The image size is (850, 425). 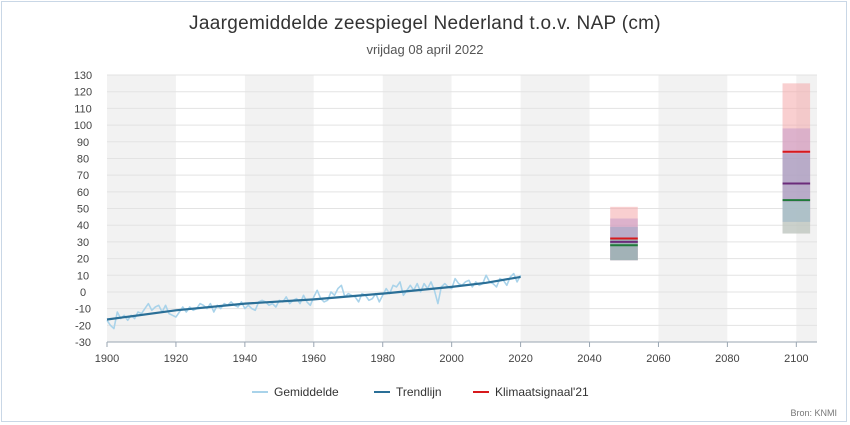 What do you see at coordinates (813, 413) in the screenshot?
I see `source-credit: Bron: KNMI` at bounding box center [813, 413].